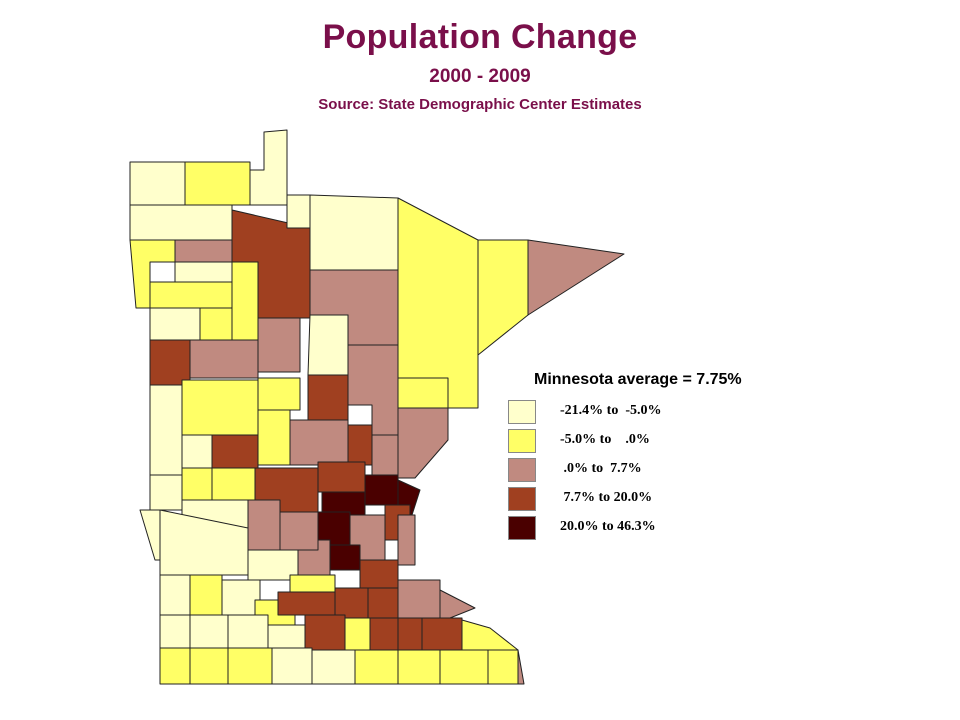 The width and height of the screenshot is (960, 720). Describe the element at coordinates (605, 439) in the screenshot. I see `legend-label: -5.0% to .0%` at that location.